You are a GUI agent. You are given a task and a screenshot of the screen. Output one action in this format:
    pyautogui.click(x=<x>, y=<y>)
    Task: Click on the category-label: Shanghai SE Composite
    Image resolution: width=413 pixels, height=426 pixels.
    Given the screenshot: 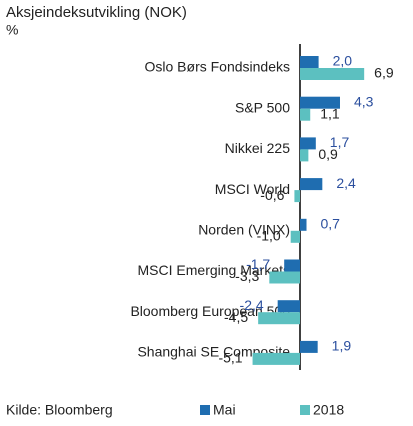 What is the action you would take?
    pyautogui.click(x=213, y=352)
    